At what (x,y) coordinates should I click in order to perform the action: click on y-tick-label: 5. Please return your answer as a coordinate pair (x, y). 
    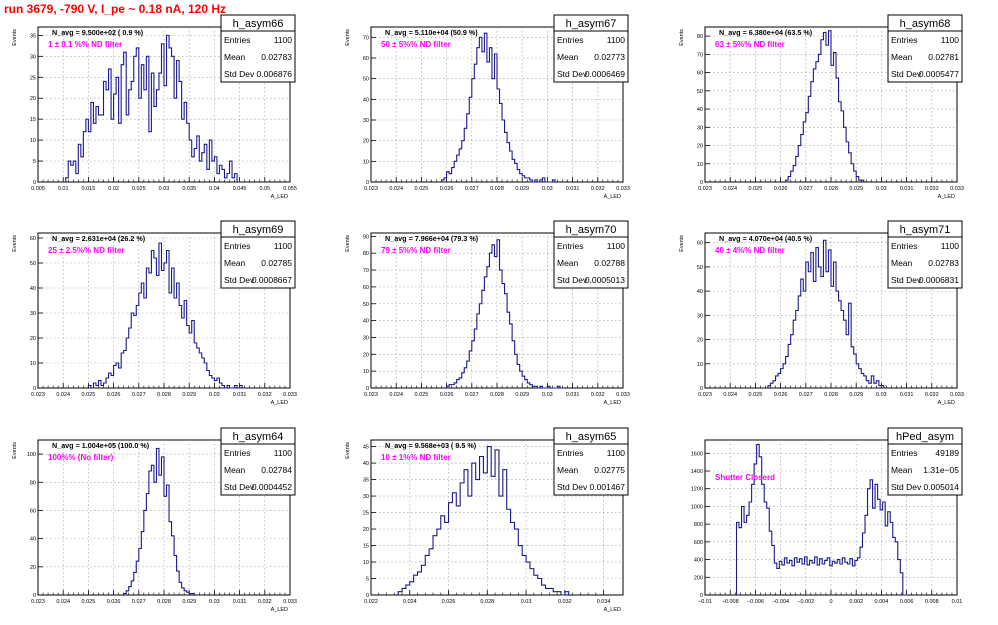
    Looking at the image, I should click on (34, 162).